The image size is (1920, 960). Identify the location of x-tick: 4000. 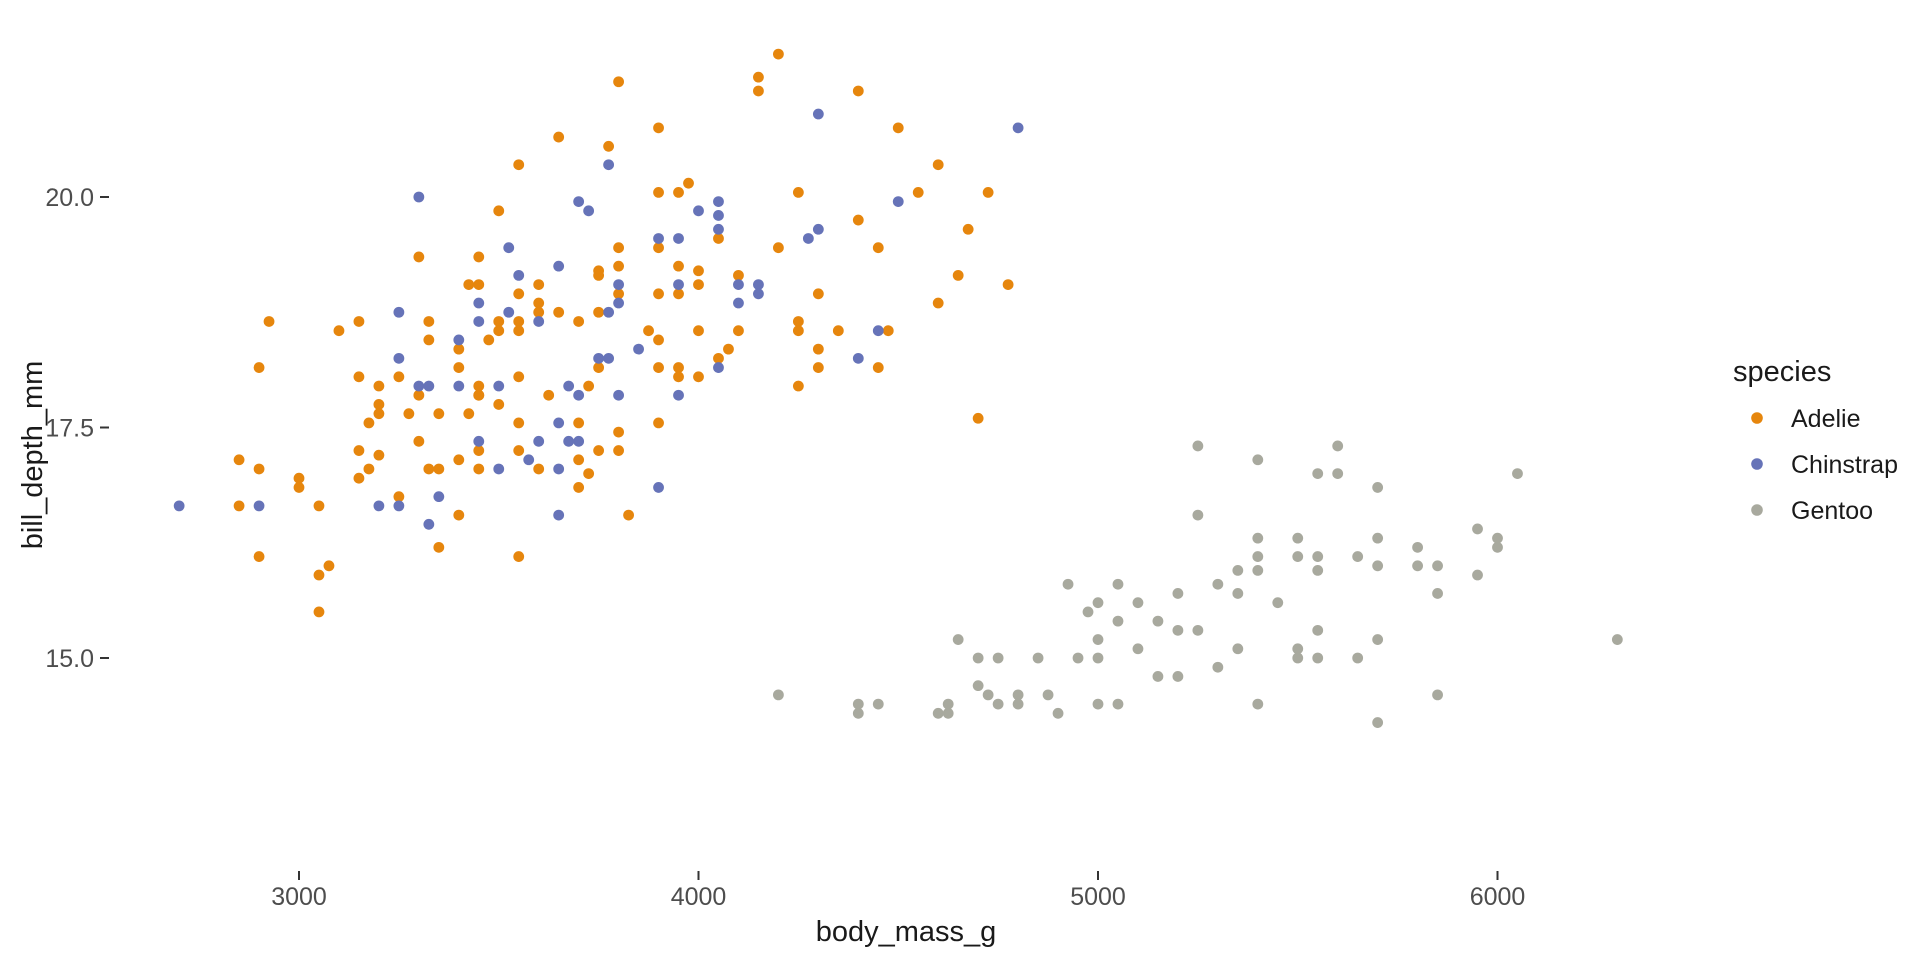
(698, 891).